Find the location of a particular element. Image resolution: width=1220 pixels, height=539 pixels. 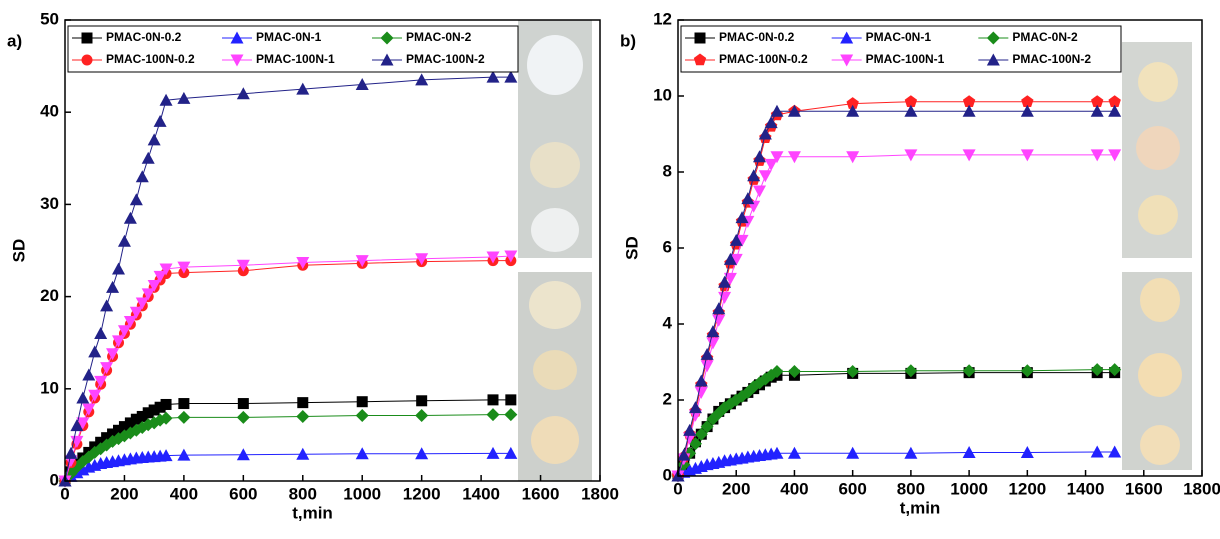

legend-label: PMAC-100N-2 is located at coordinates (1051, 59).